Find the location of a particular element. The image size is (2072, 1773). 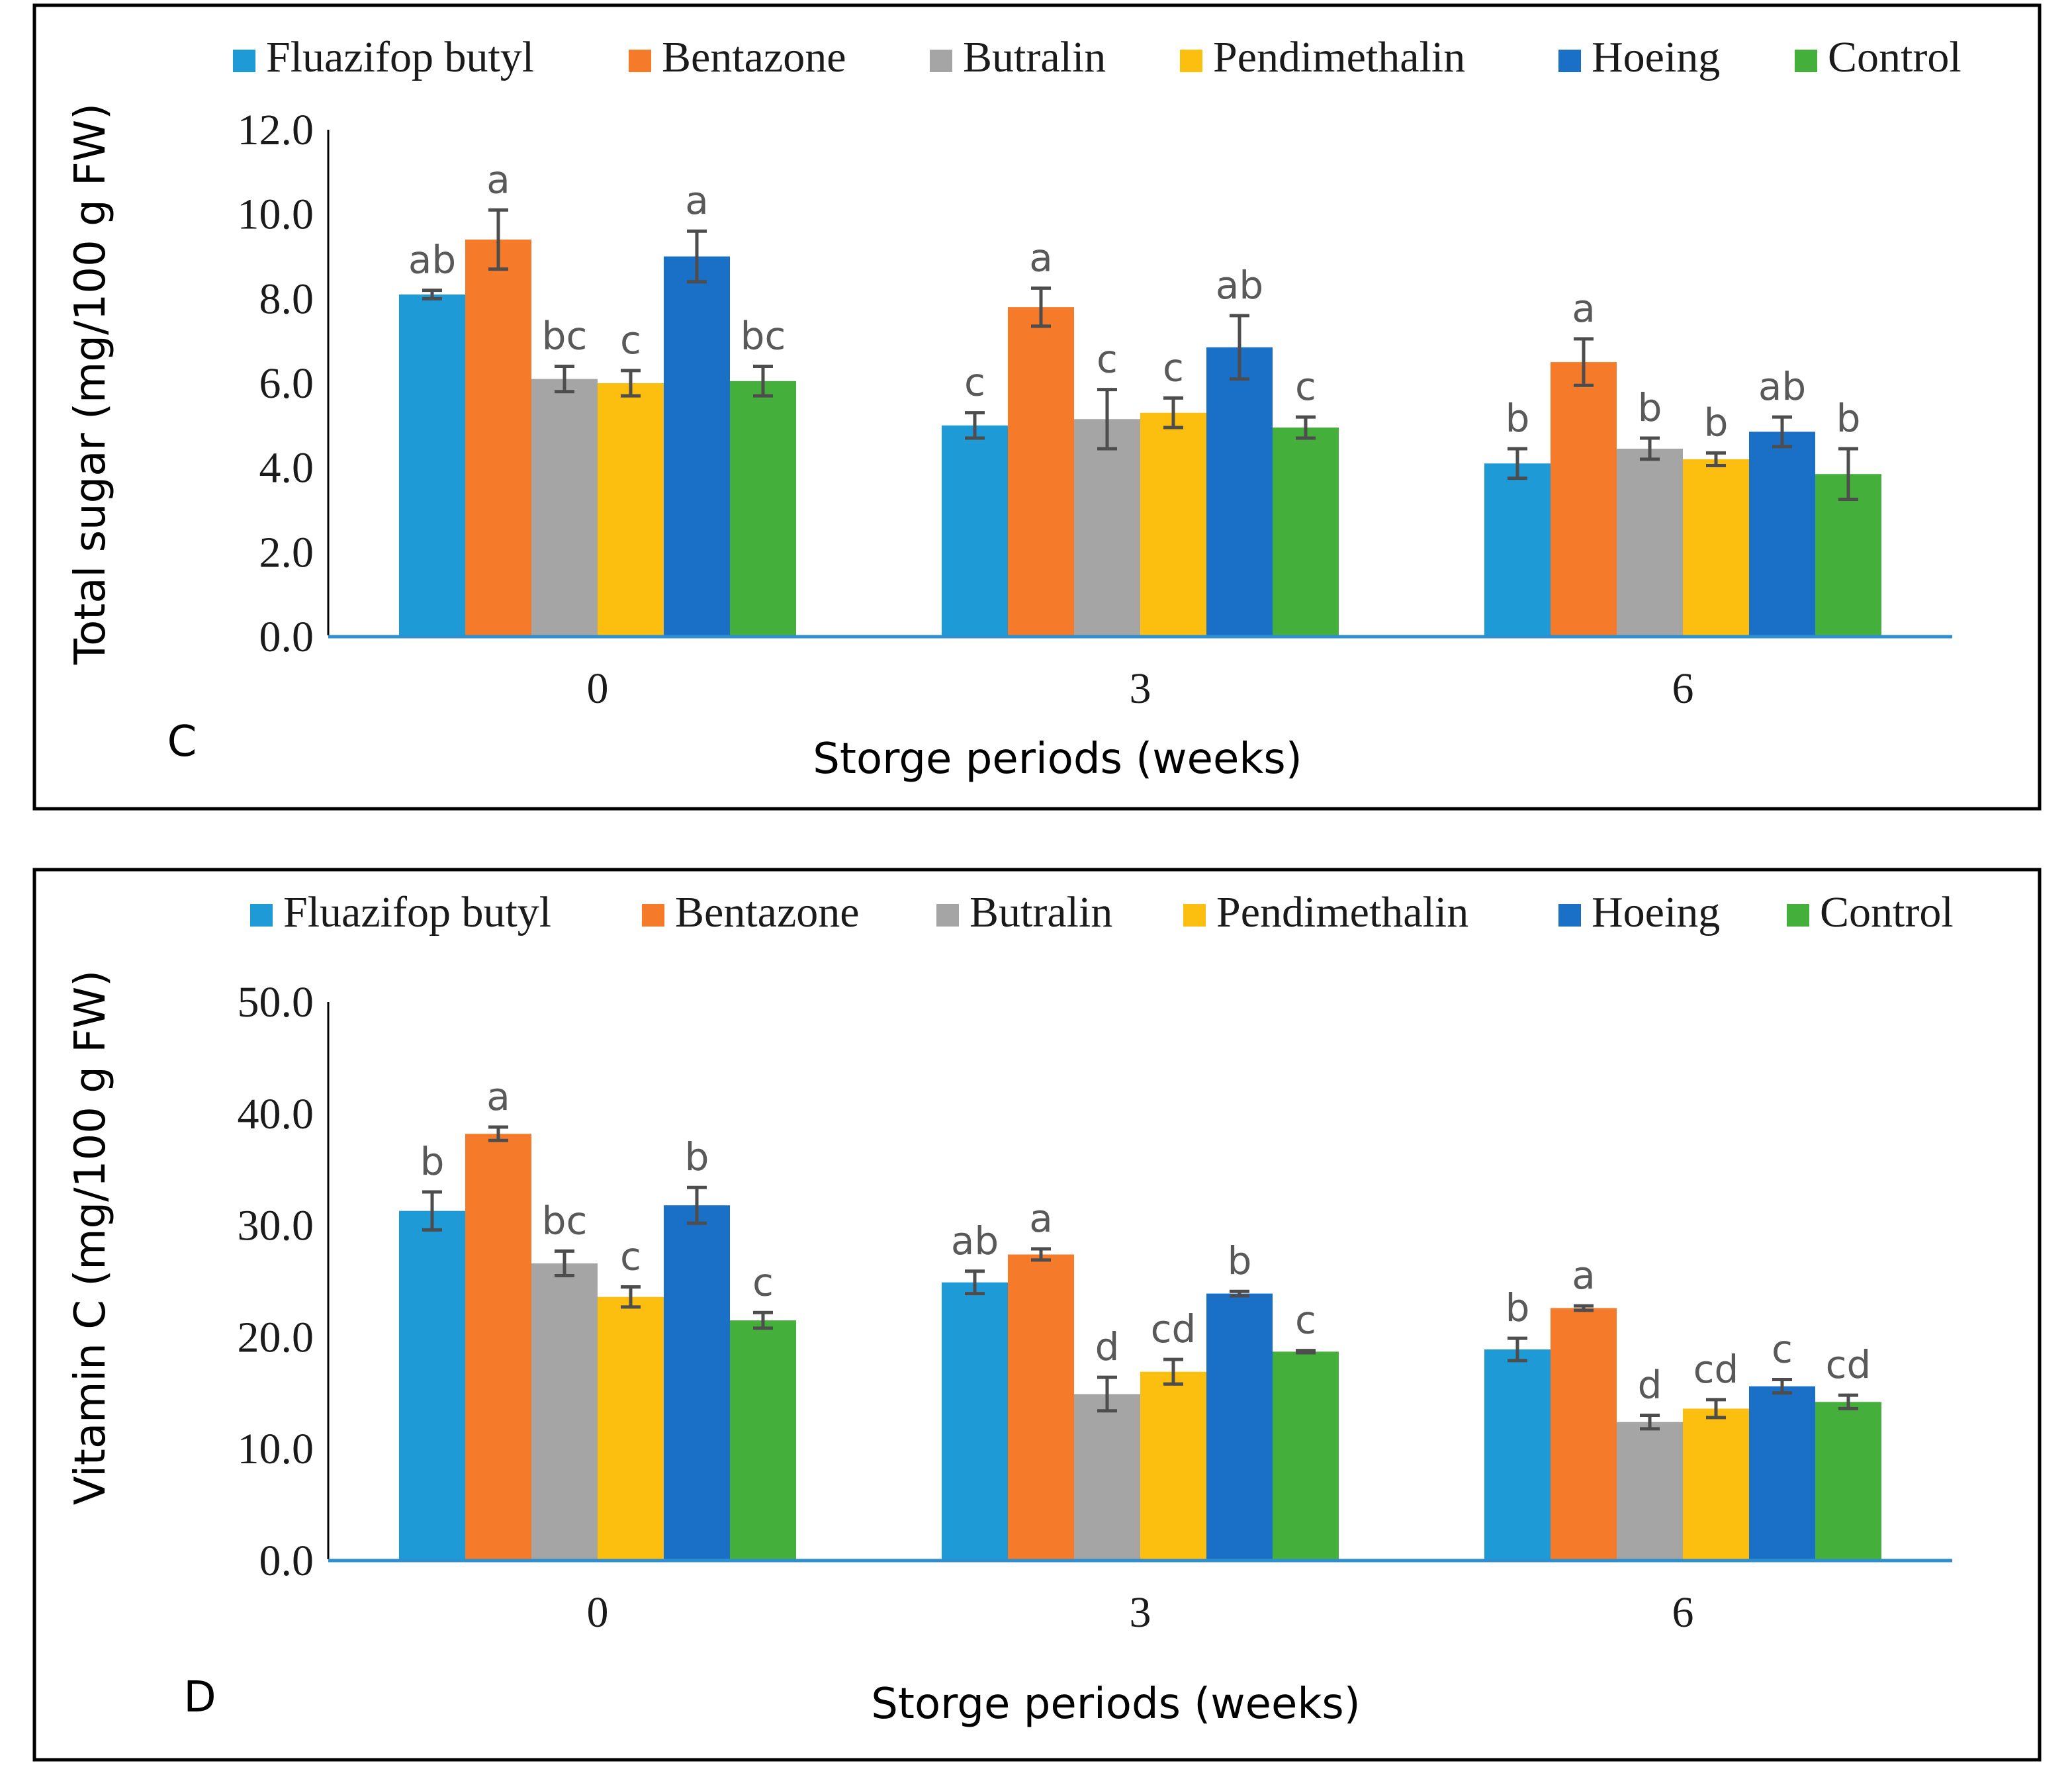

y-tick-label: 0.0 is located at coordinates (286, 637).